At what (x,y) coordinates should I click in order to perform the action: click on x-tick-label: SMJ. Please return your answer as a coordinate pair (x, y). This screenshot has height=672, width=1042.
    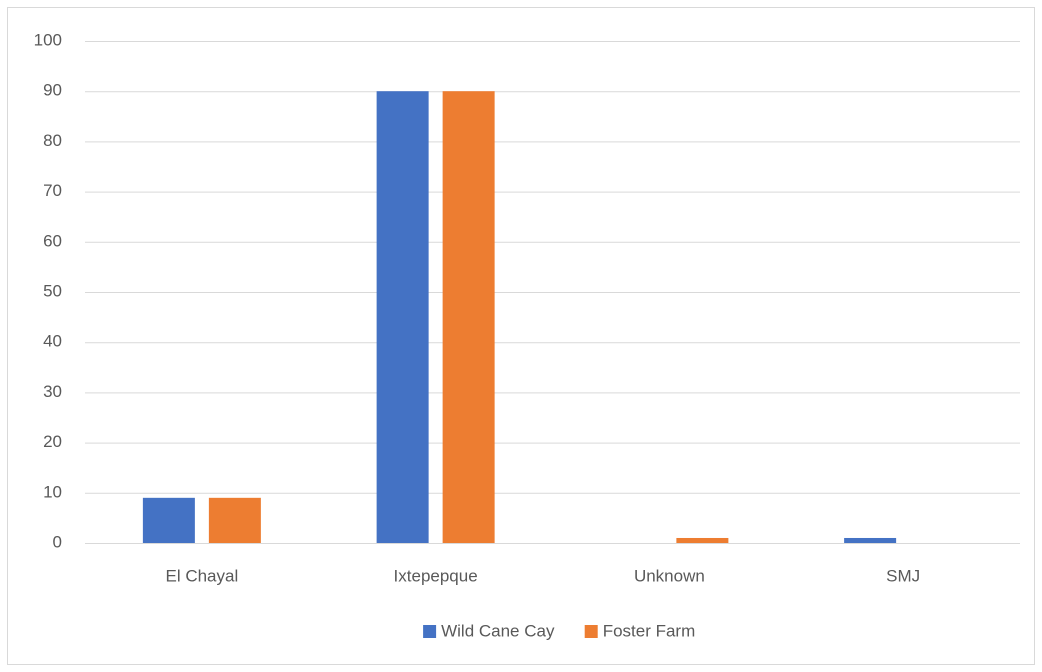
    Looking at the image, I should click on (903, 575).